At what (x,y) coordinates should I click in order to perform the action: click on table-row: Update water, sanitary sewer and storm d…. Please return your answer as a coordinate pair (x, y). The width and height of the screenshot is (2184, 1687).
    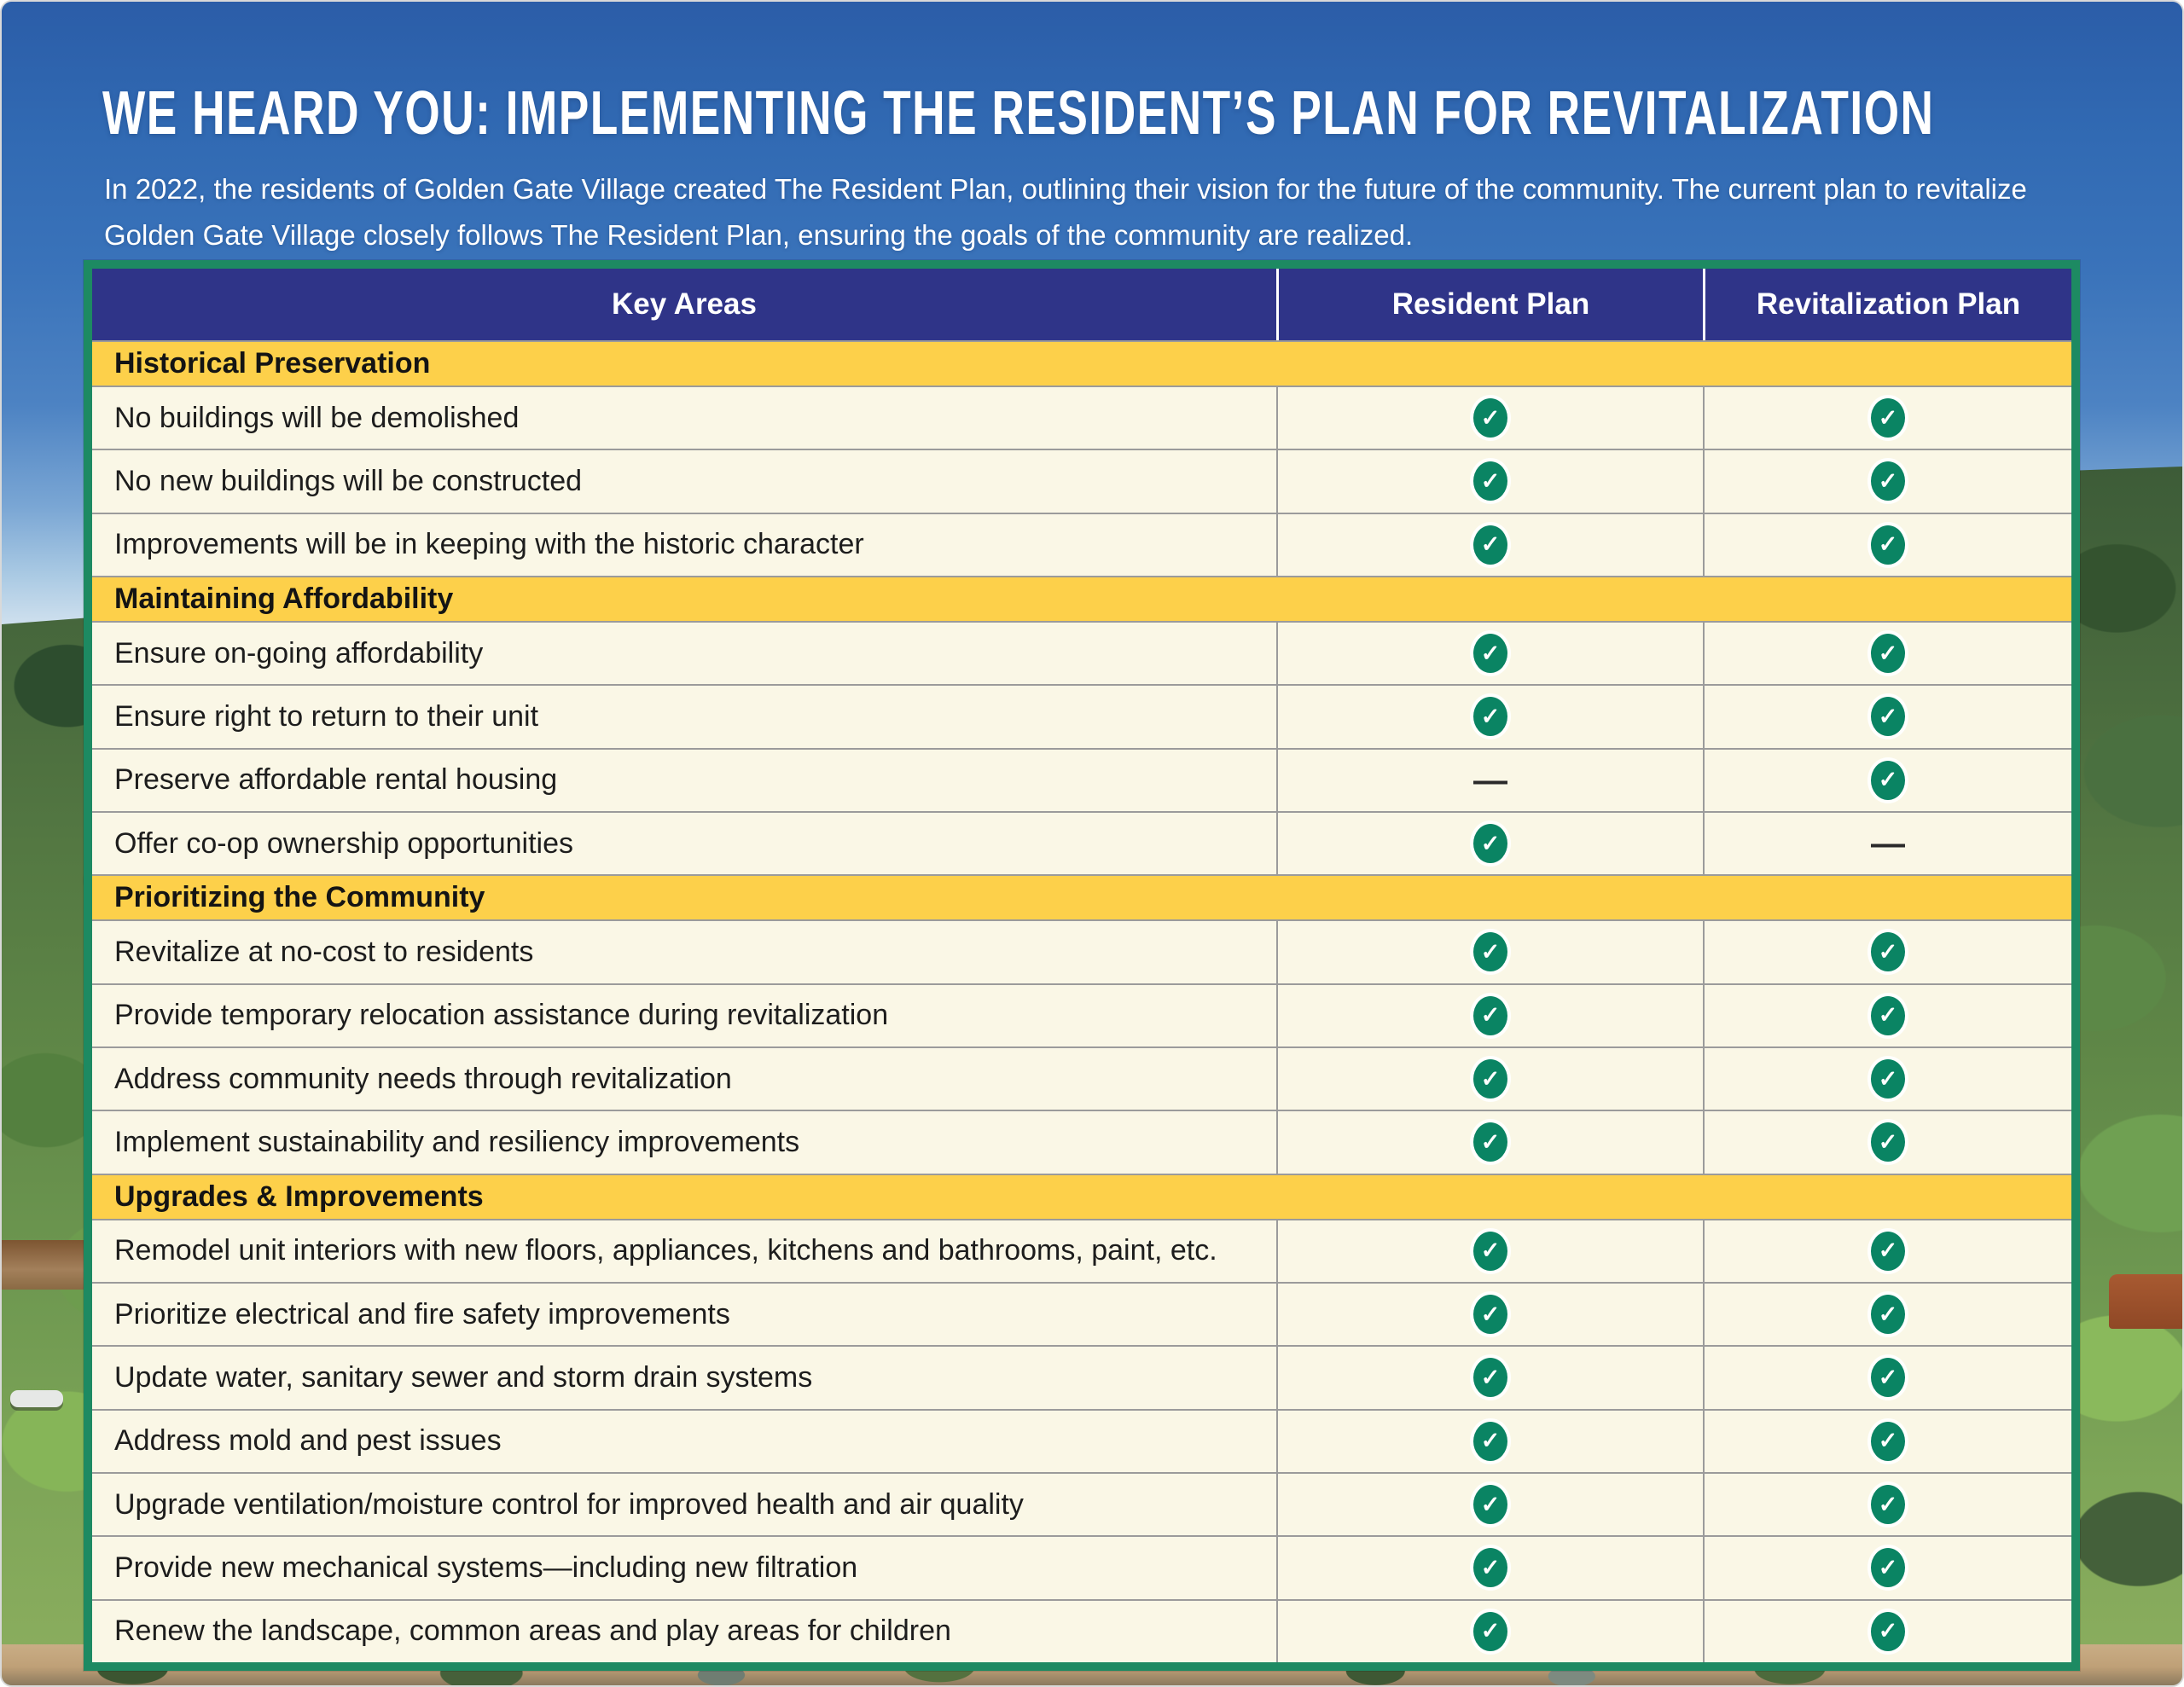
    Looking at the image, I should click on (1082, 1377).